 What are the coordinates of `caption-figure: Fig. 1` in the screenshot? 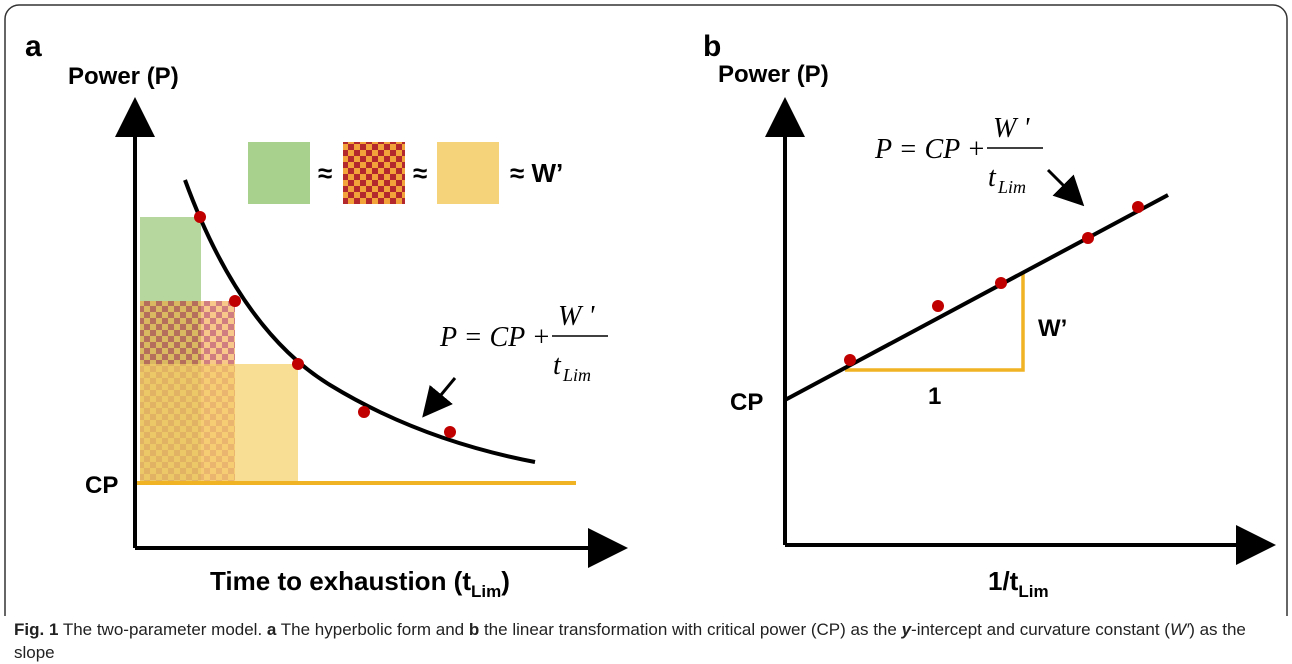 It's located at (36, 629).